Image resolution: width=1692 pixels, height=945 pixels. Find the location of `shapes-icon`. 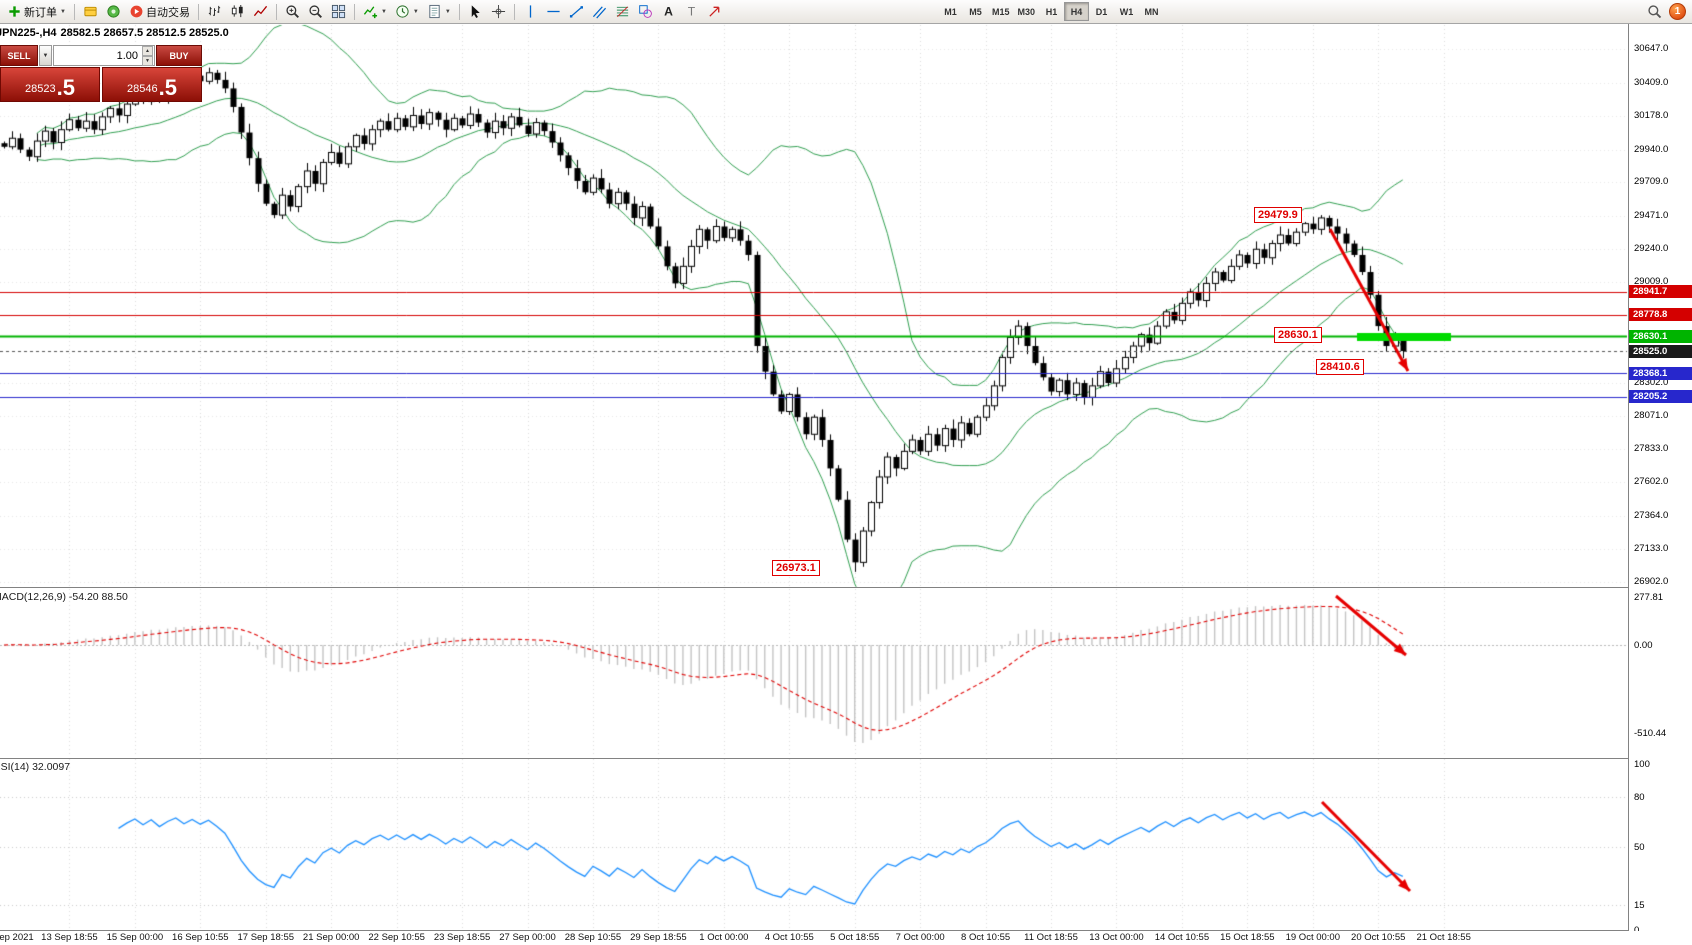

shapes-icon is located at coordinates (645, 11).